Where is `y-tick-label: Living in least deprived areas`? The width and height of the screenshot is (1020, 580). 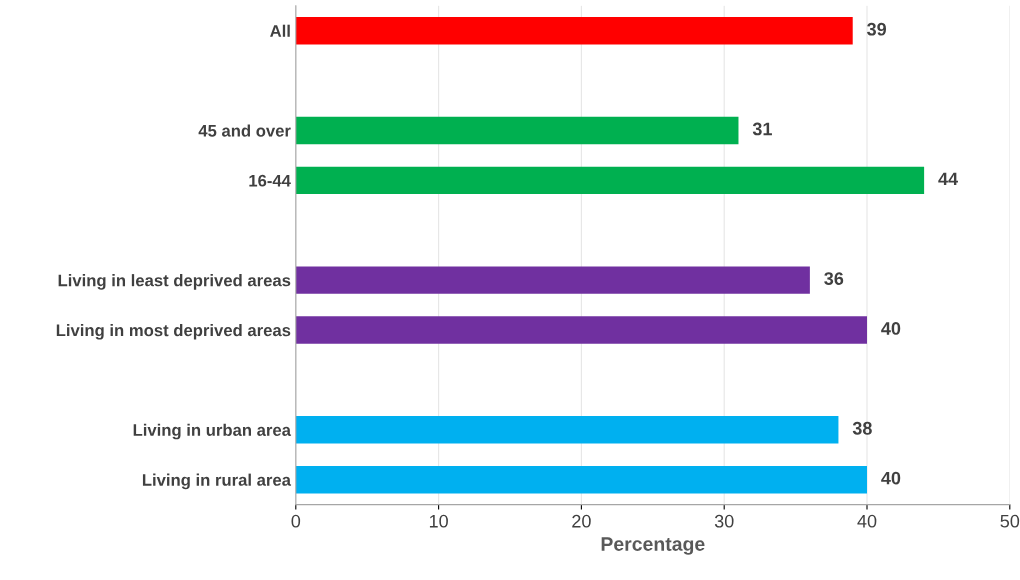
y-tick-label: Living in least deprived areas is located at coordinates (174, 282).